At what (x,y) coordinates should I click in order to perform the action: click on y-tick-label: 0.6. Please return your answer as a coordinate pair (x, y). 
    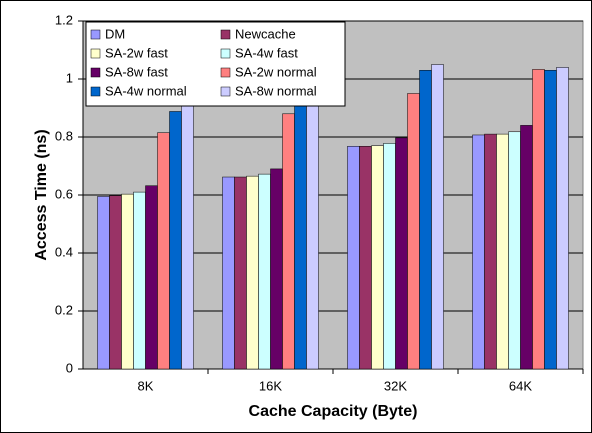
    Looking at the image, I should click on (64, 193).